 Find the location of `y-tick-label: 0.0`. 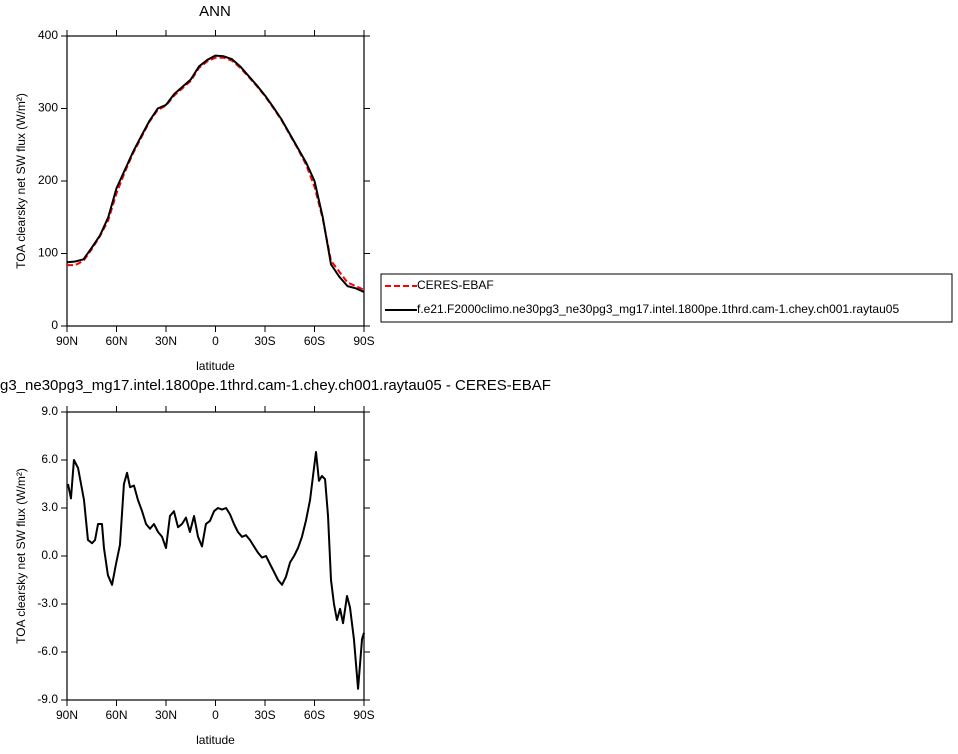

y-tick-label: 0.0 is located at coordinates (49, 555).